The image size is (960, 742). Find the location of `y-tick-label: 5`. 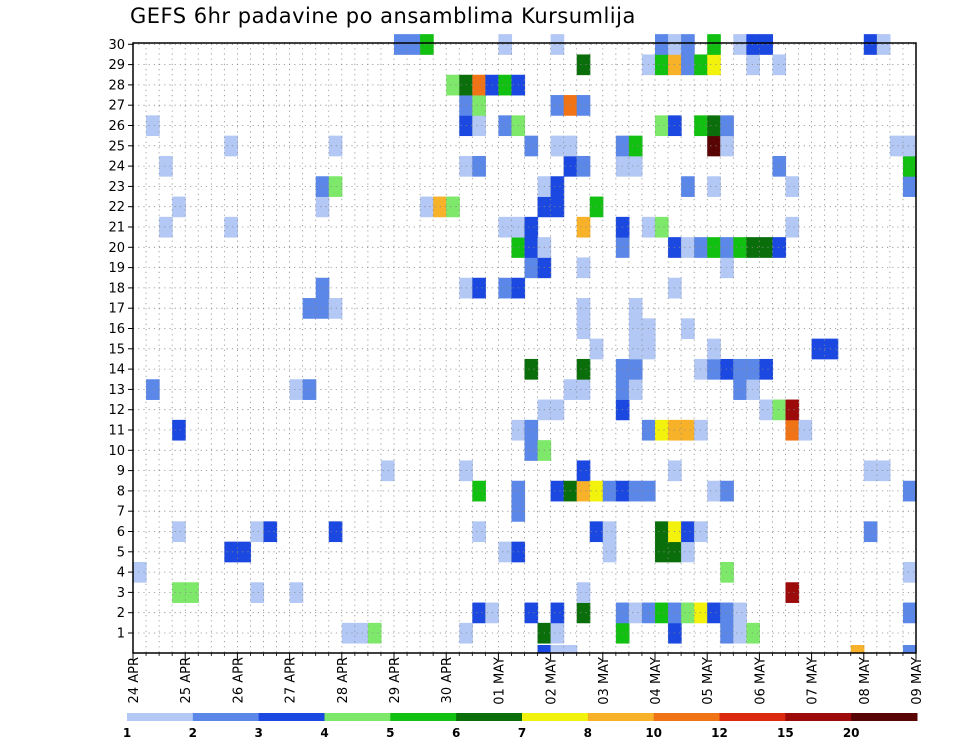

y-tick-label: 5 is located at coordinates (121, 552).